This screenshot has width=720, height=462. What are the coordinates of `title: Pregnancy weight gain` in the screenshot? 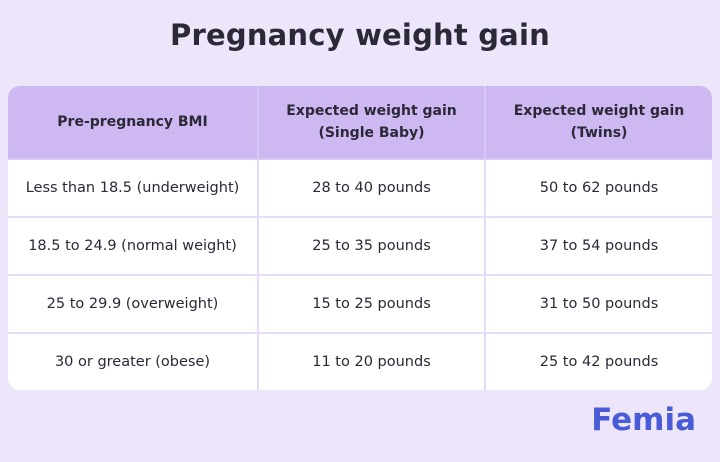 It's located at (360, 35).